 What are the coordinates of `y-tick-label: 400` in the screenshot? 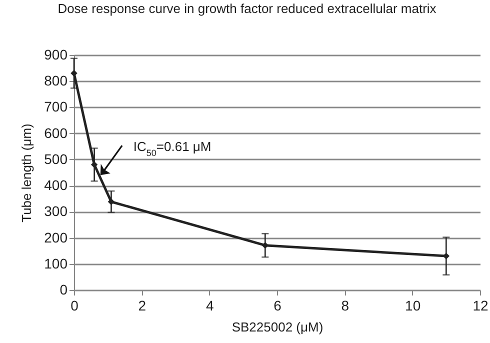 It's located at (56, 185).